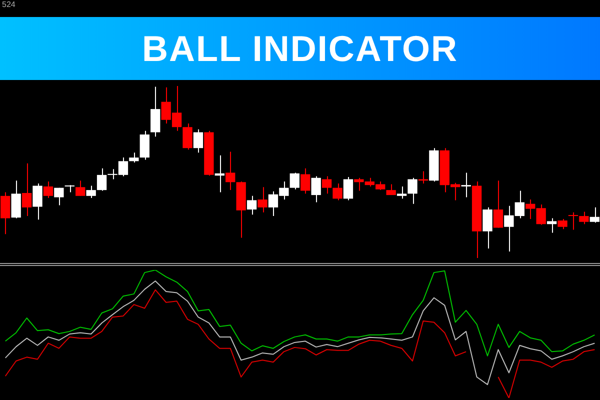  I want to click on text: 524, so click(9, 4).